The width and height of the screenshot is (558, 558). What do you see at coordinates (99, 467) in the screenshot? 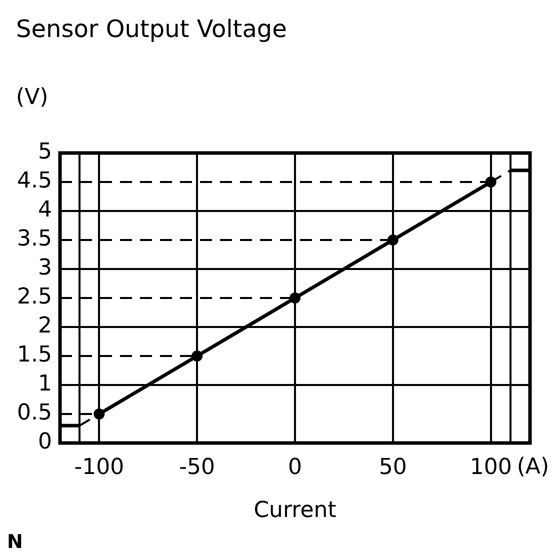
I see `x-tick-label: -100` at bounding box center [99, 467].